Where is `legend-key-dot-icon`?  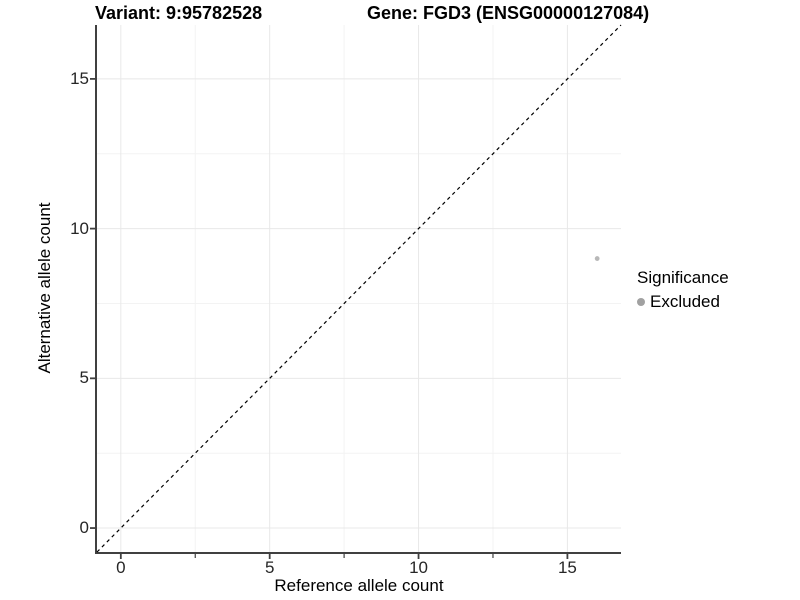 legend-key-dot-icon is located at coordinates (641, 302).